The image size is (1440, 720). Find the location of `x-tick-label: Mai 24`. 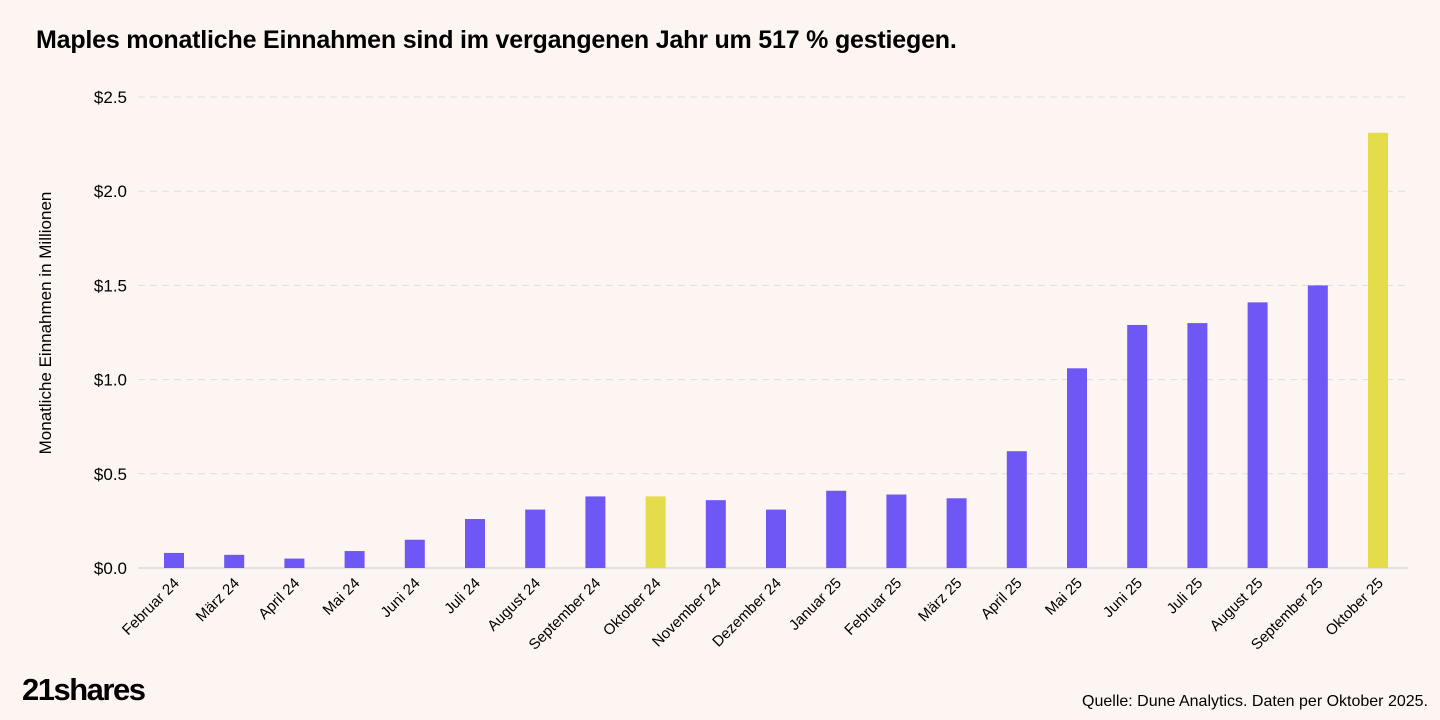

x-tick-label: Mai 24 is located at coordinates (342, 597).